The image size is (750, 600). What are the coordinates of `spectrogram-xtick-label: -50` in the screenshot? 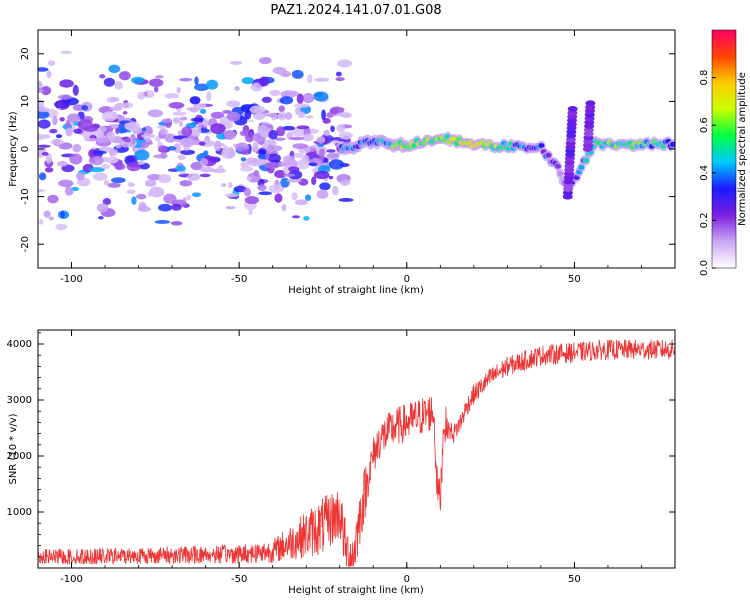 It's located at (239, 279).